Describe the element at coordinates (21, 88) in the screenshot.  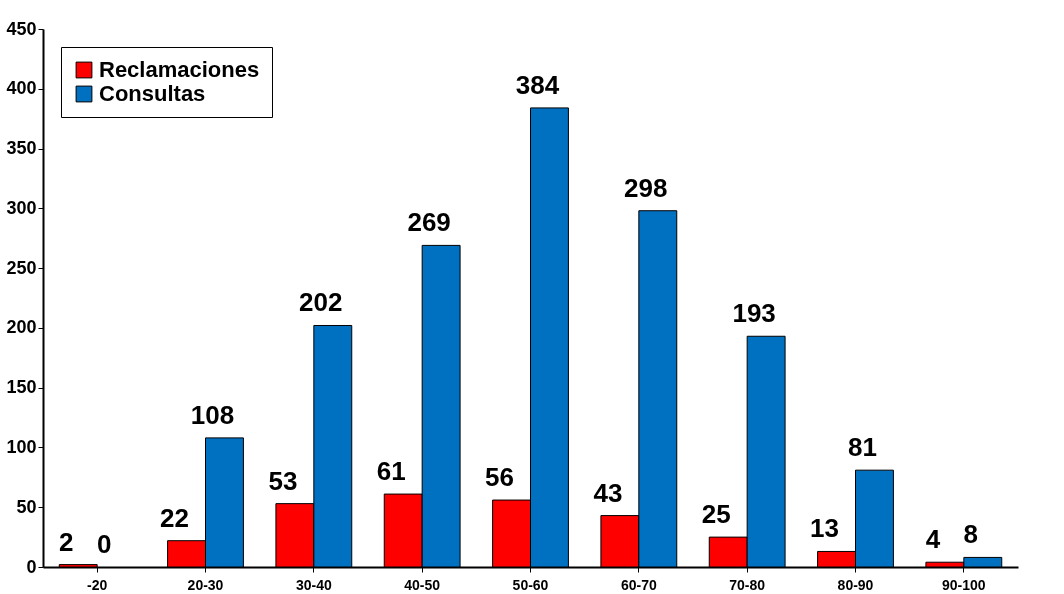
I see `y-tick-label: 400` at that location.